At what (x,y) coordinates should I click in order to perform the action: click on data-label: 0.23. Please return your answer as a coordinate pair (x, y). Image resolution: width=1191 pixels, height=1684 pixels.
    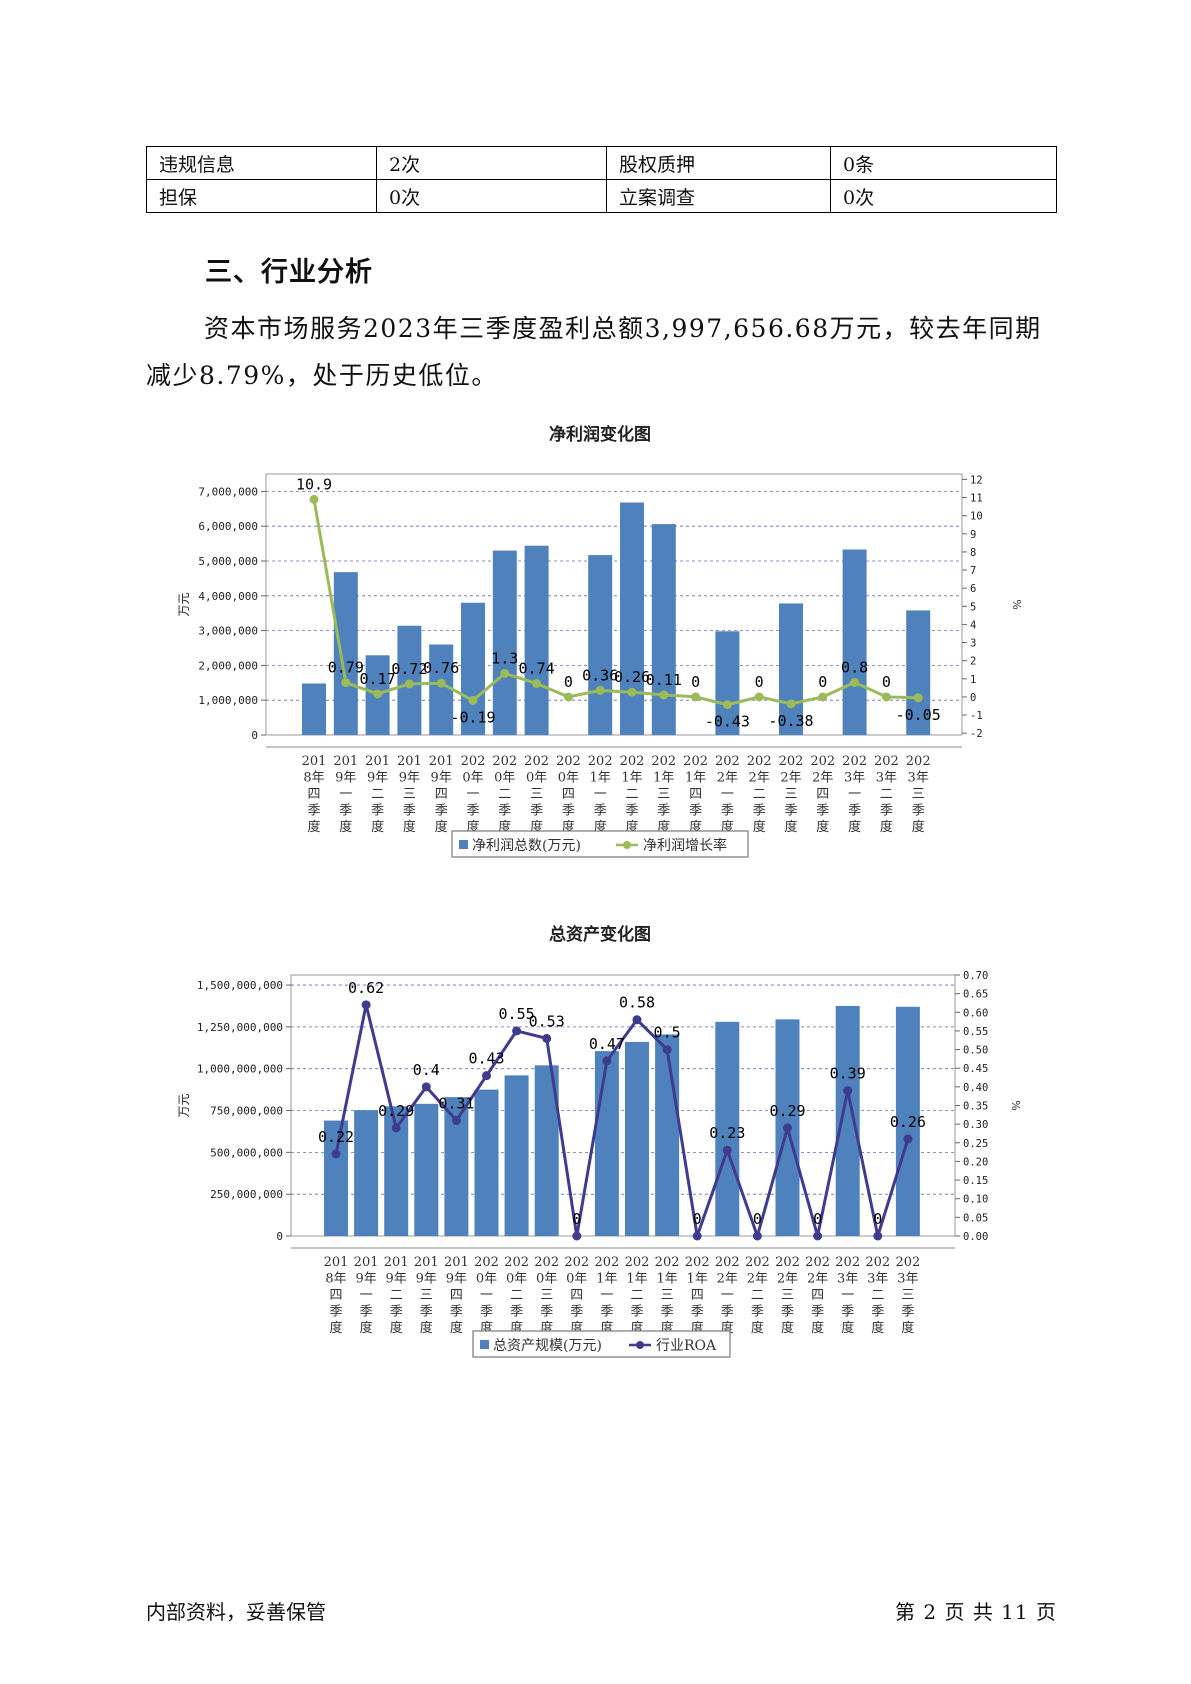
    Looking at the image, I should click on (727, 1133).